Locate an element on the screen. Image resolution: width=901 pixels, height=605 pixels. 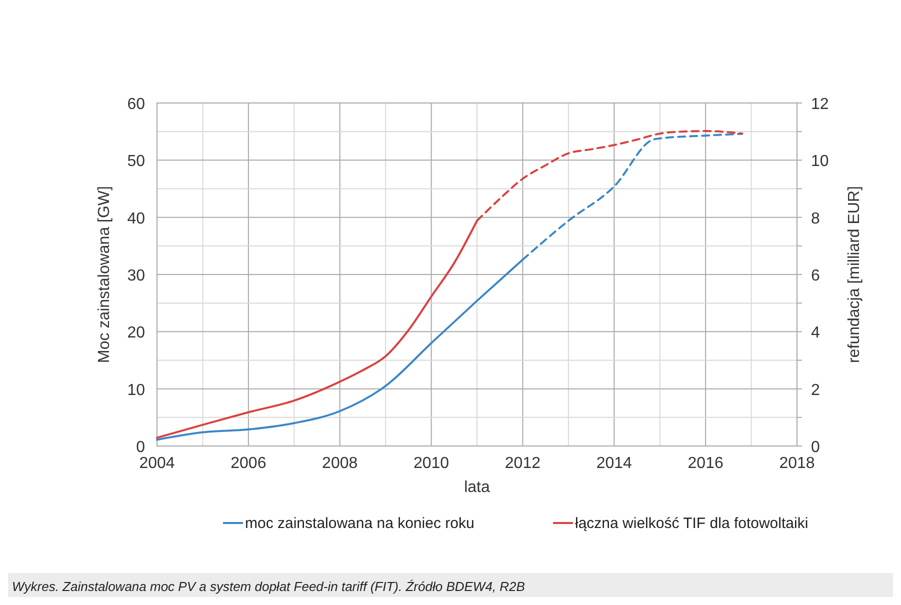
y2-tick-label: 6 is located at coordinates (815, 276).